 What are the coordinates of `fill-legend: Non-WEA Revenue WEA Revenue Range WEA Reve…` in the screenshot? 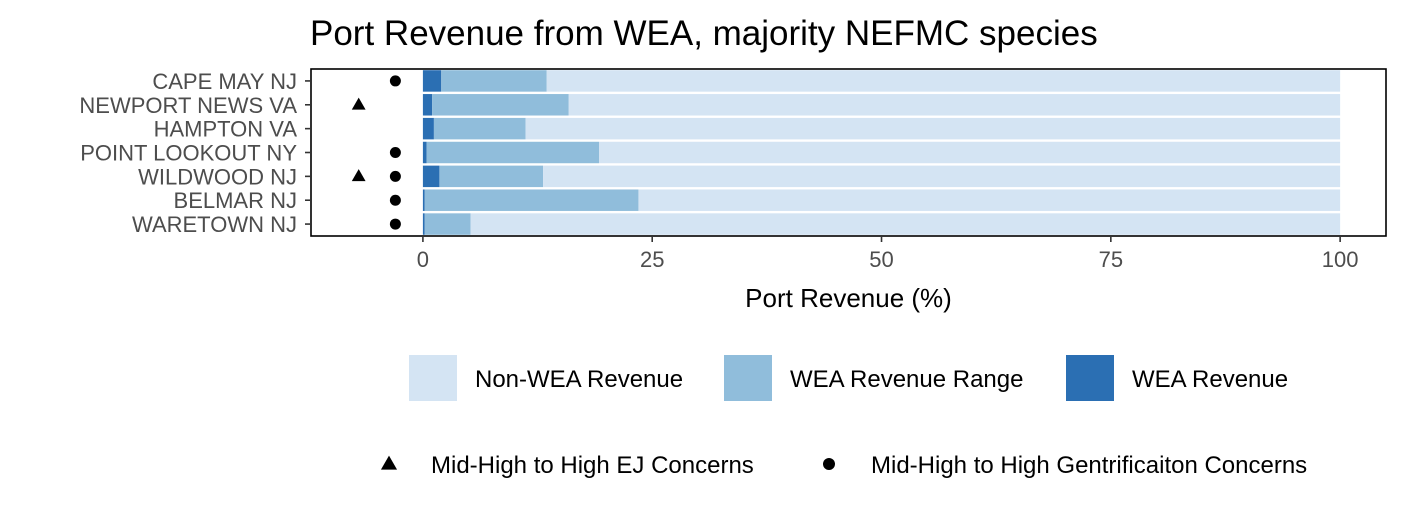 It's located at (848, 378).